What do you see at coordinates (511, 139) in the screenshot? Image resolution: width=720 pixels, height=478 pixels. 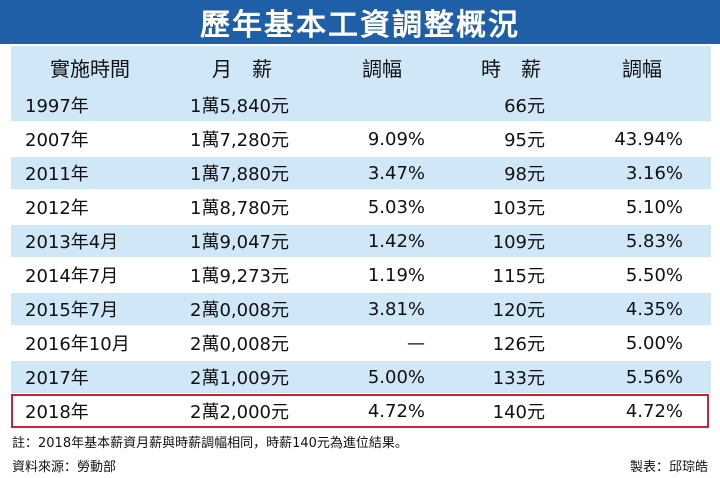 I see `cell-hourly: 95元` at bounding box center [511, 139].